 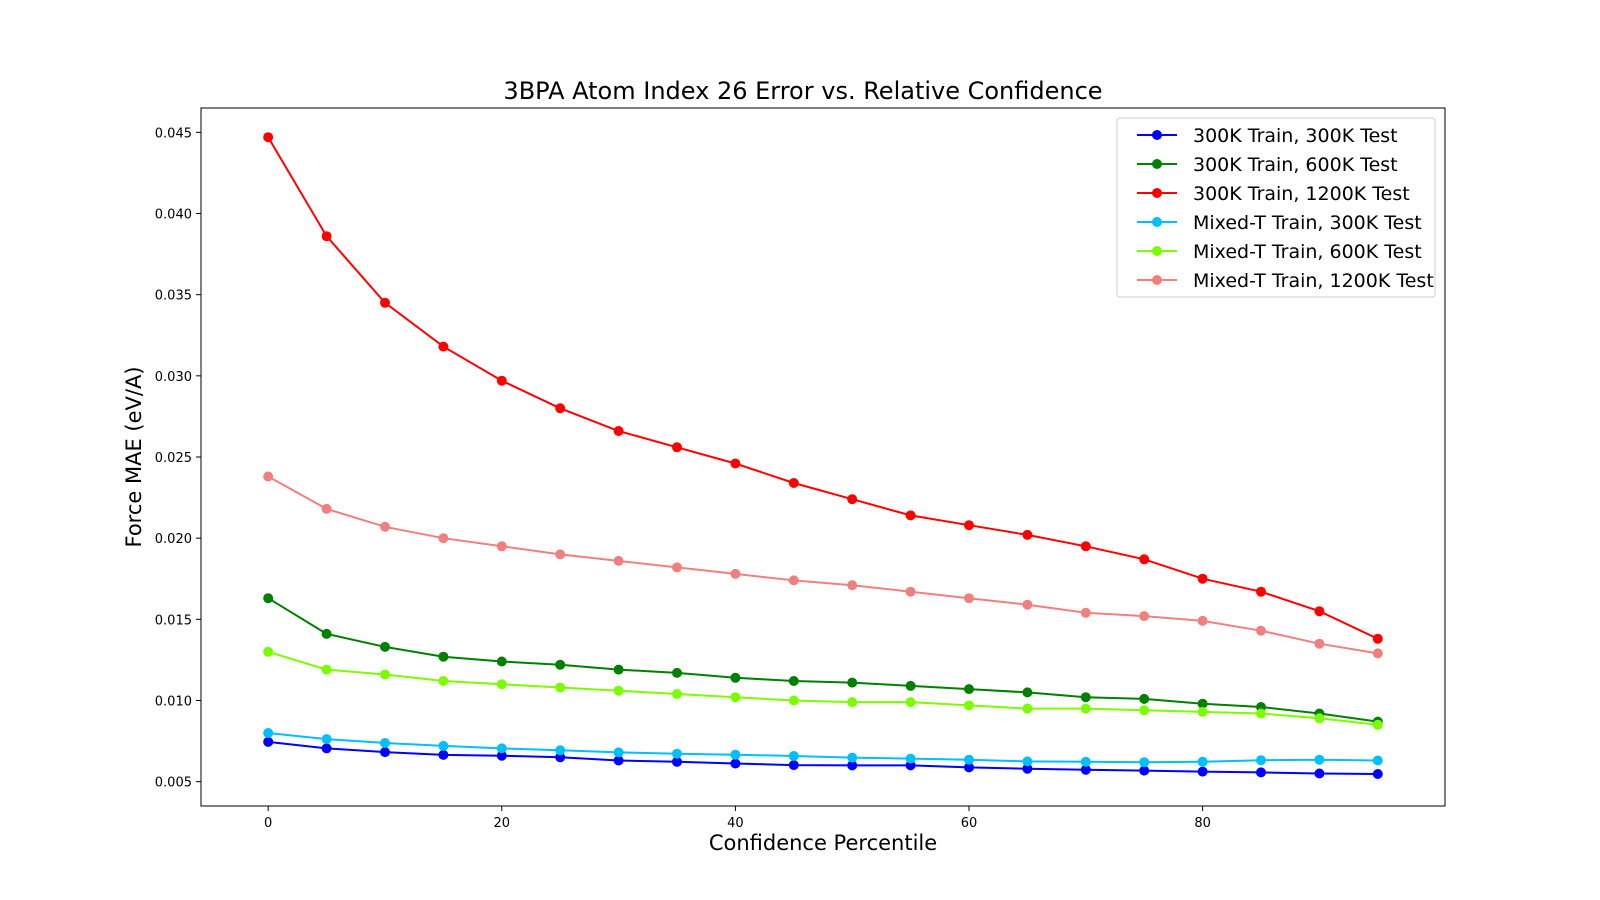 What do you see at coordinates (173, 377) in the screenshot?
I see `y-tick-label: 0.030` at bounding box center [173, 377].